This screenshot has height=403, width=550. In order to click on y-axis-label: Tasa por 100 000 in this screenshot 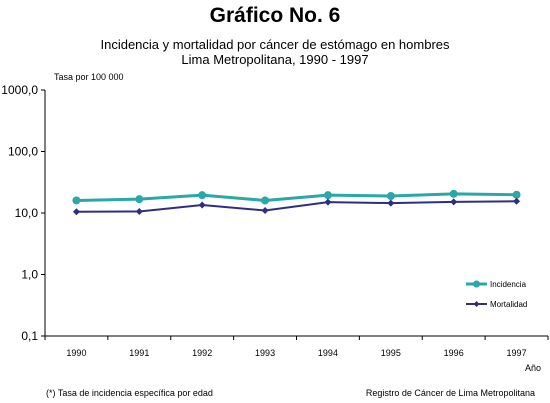, I will do `click(89, 77)`.